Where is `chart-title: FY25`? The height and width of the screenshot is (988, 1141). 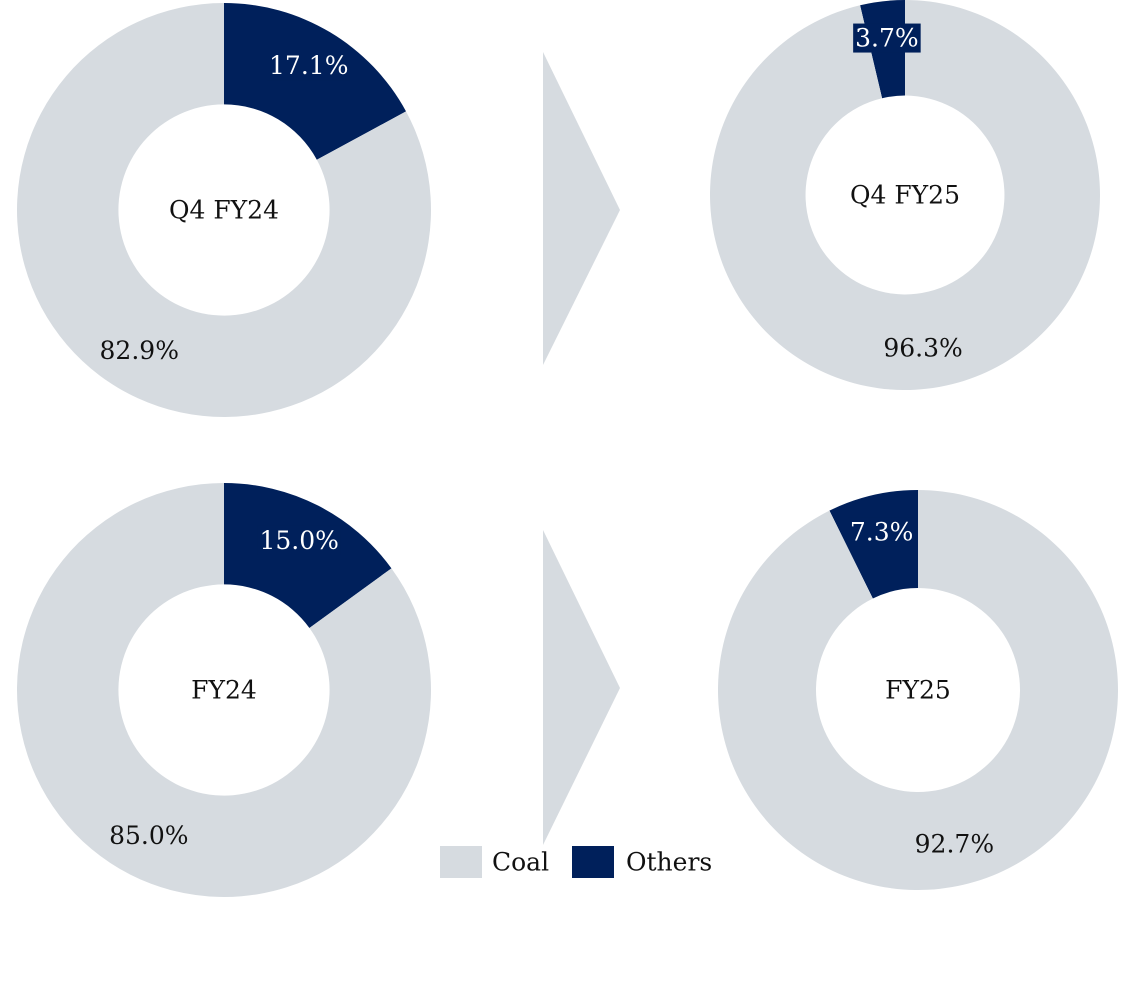 chart-title: FY25 is located at coordinates (918, 690).